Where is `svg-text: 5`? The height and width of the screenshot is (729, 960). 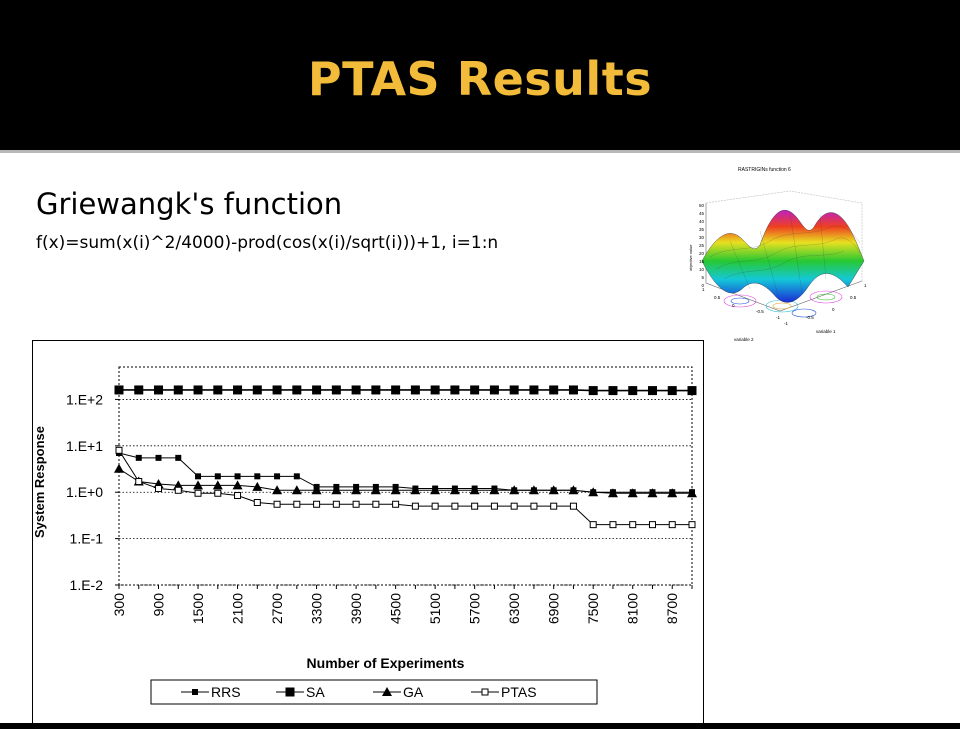
svg-text: 5 is located at coordinates (702, 277).